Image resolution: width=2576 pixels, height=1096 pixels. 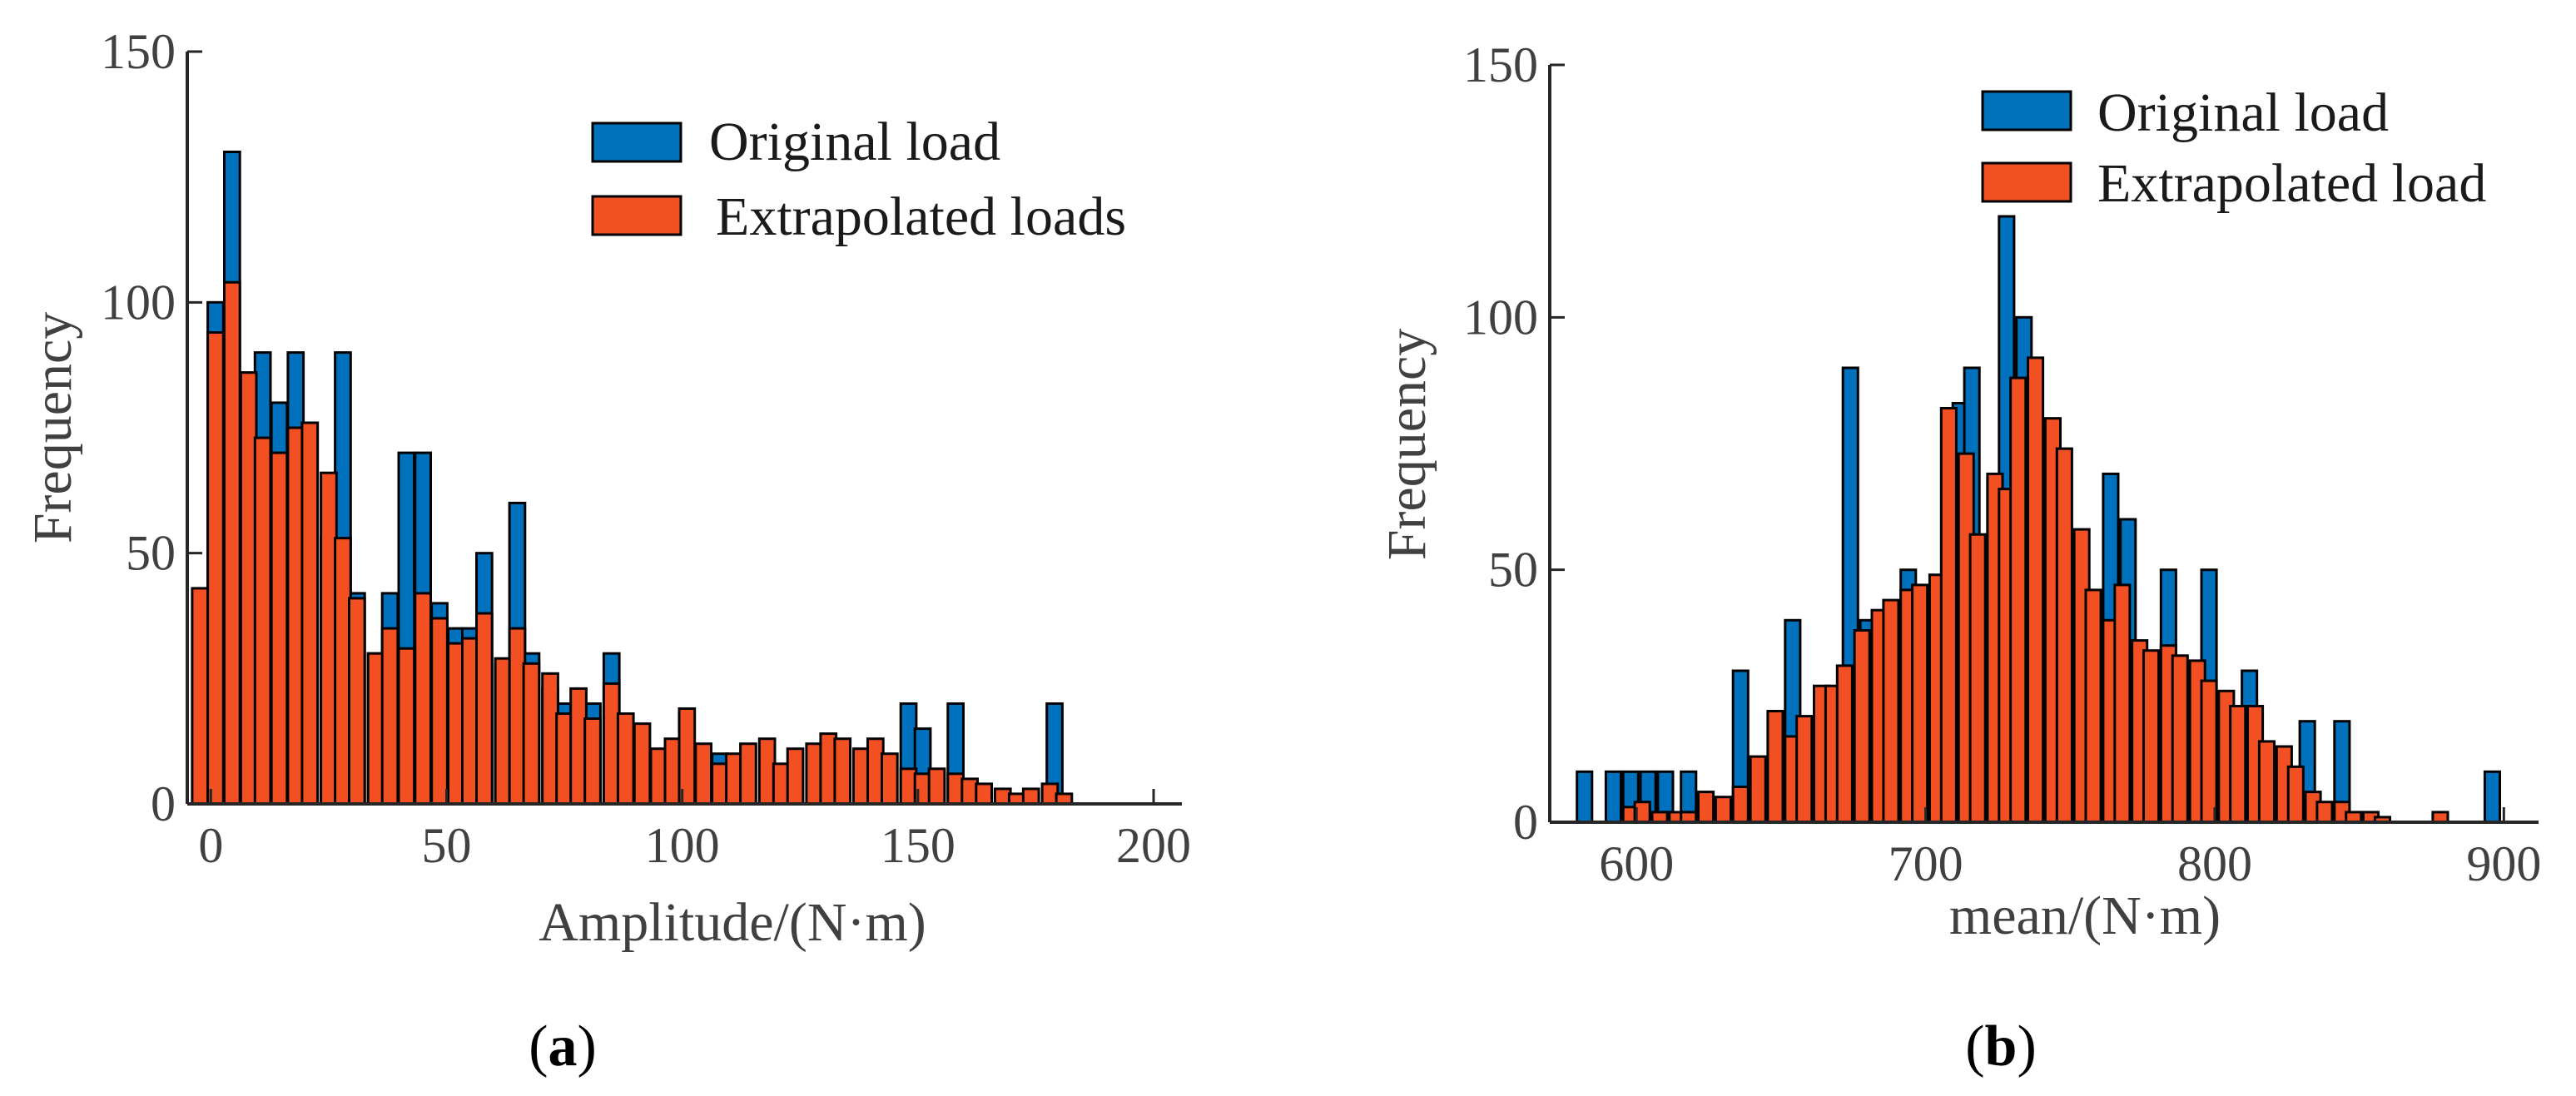 What do you see at coordinates (1636, 863) in the screenshot?
I see `panel-b-x-tick-label: 600` at bounding box center [1636, 863].